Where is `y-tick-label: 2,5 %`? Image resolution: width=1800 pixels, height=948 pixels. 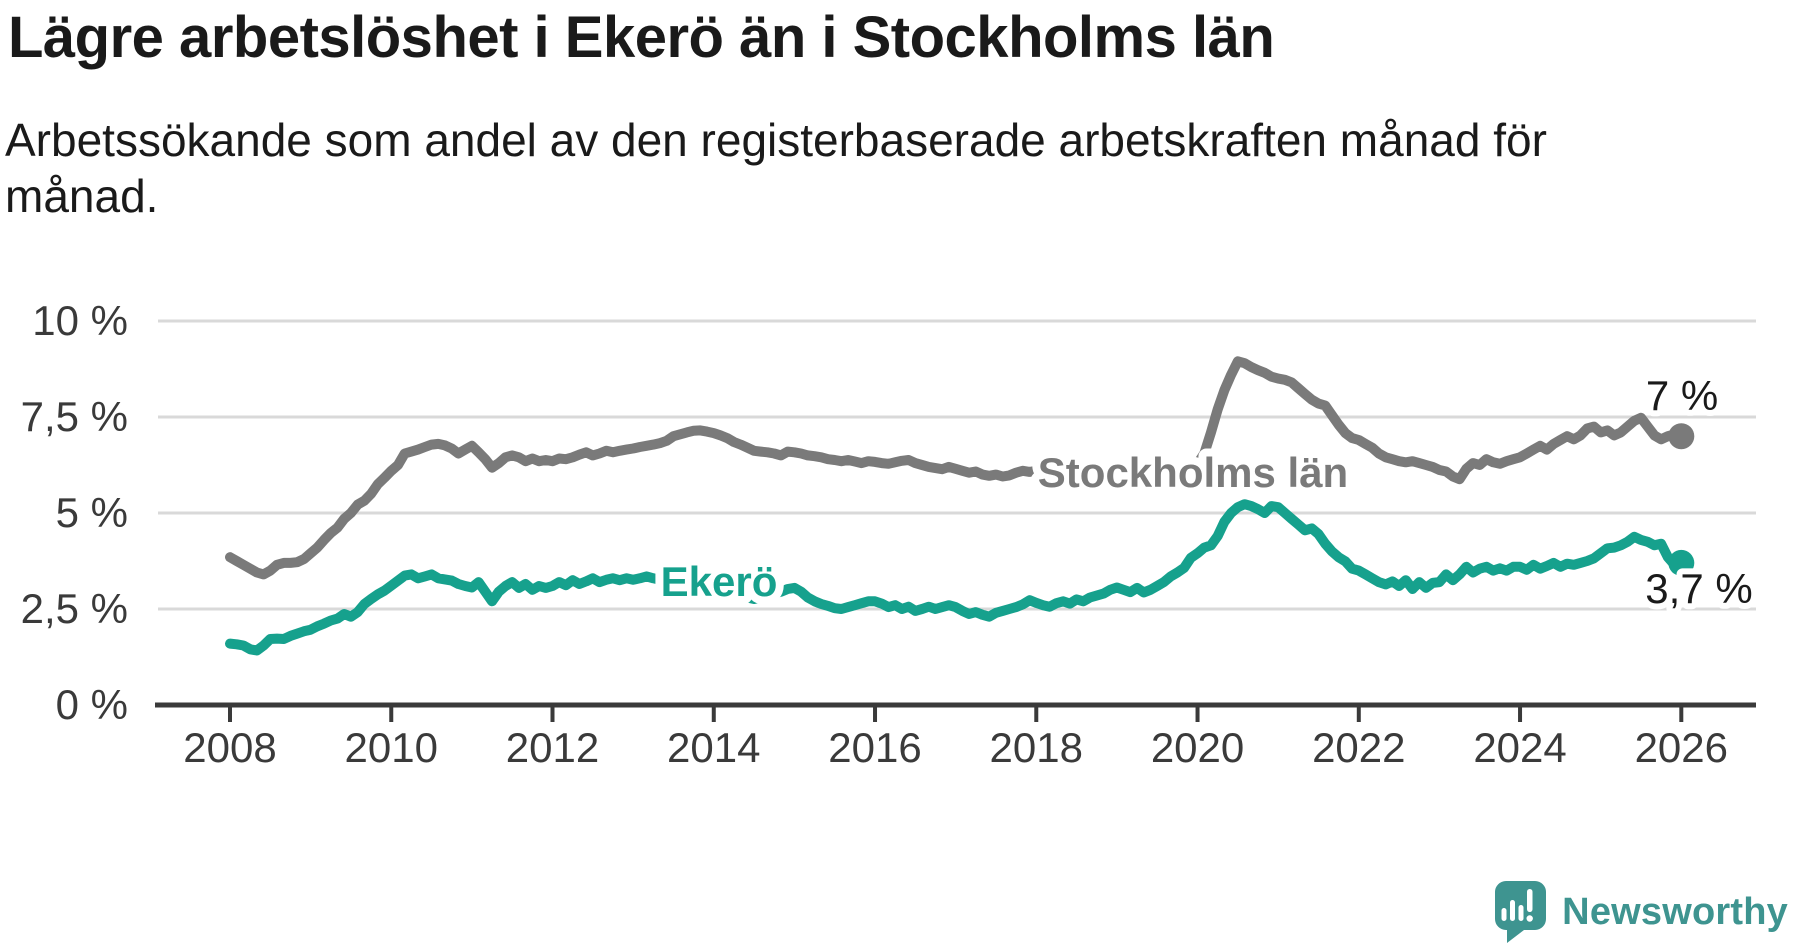
y-tick-label: 2,5 % is located at coordinates (74, 608).